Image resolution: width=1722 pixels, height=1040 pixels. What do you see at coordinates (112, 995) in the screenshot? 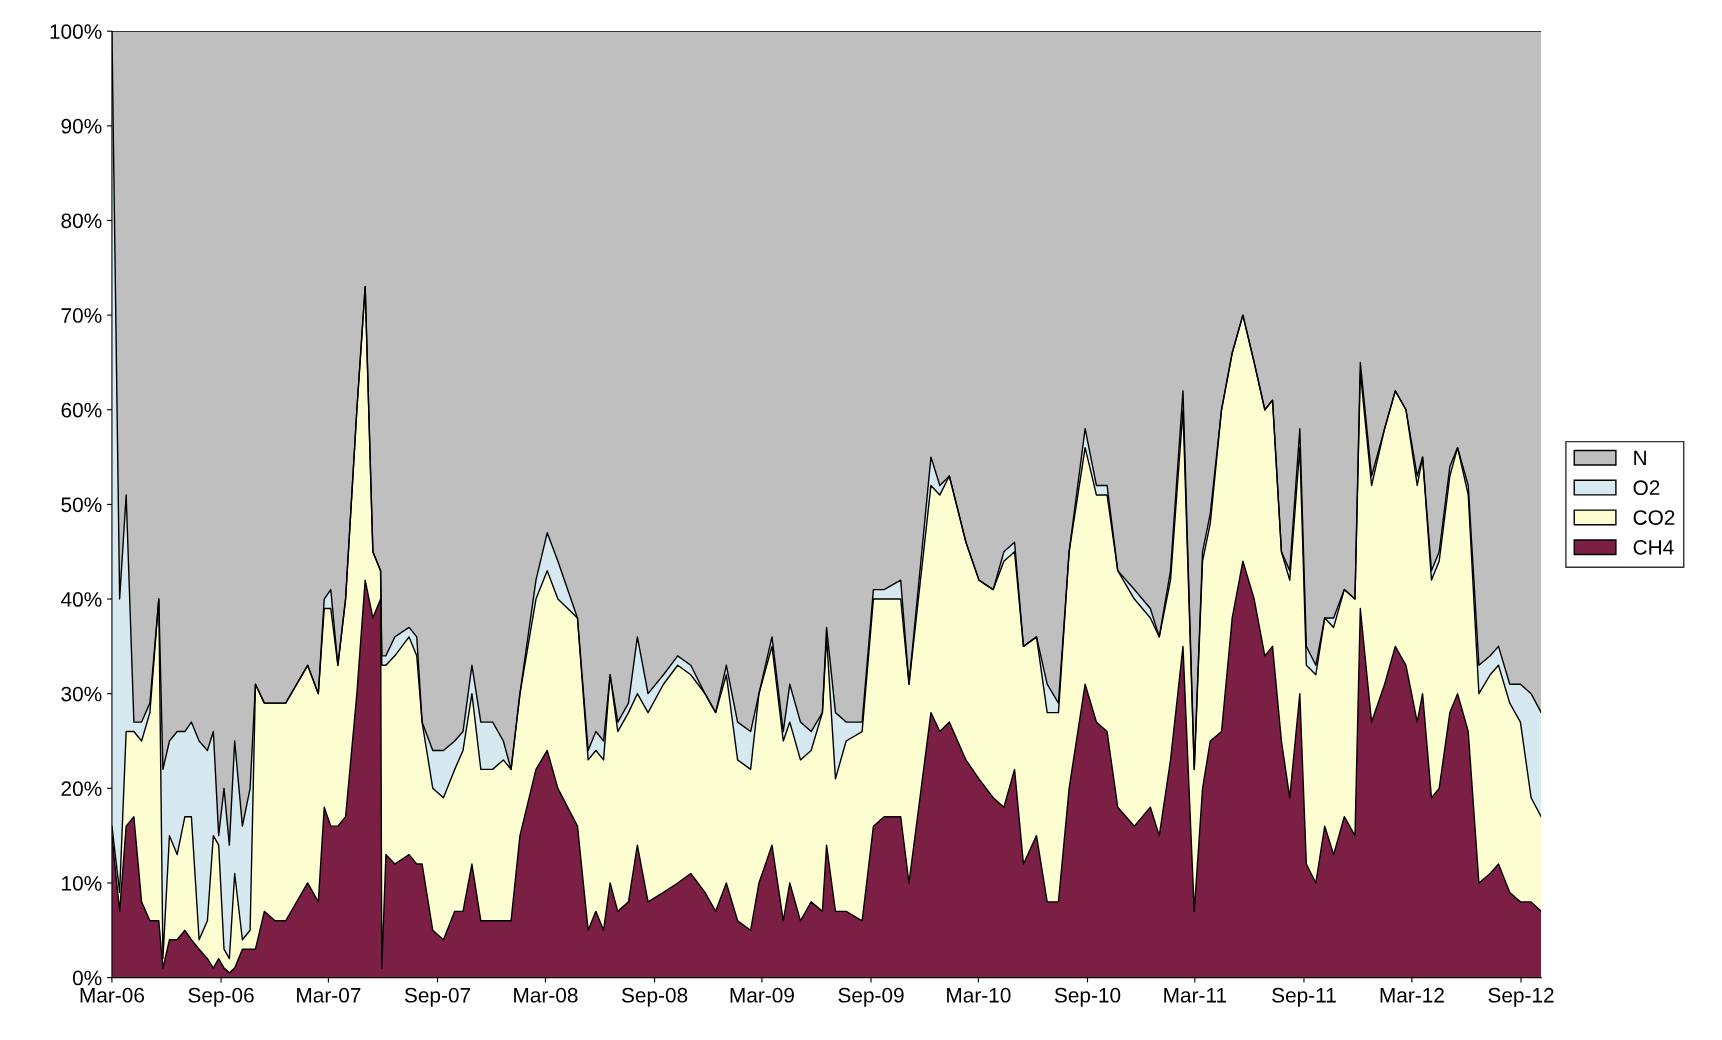
I see `x-tick-label: Mar-06` at bounding box center [112, 995].